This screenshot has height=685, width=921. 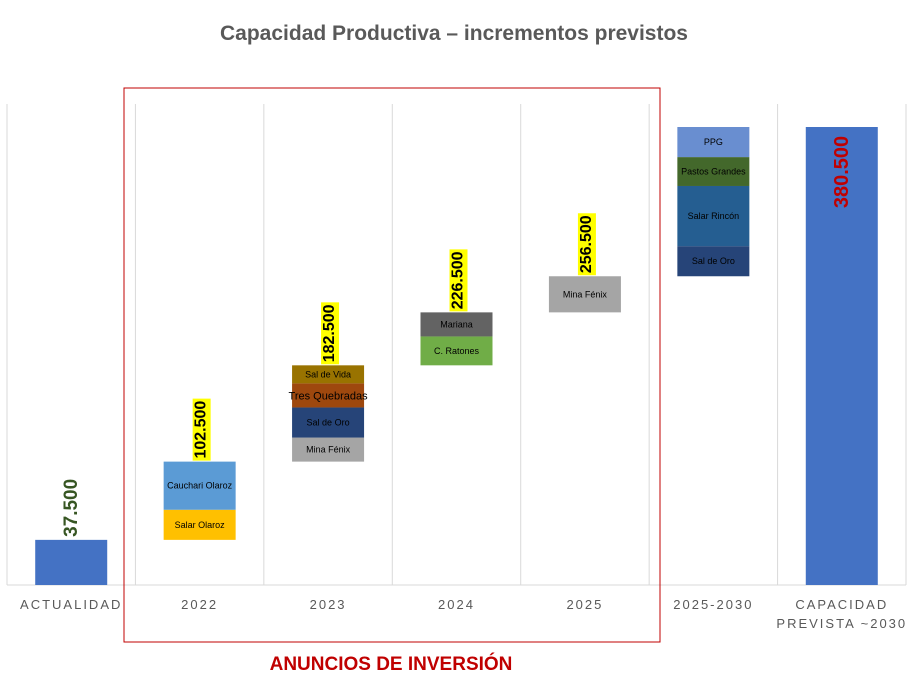 What do you see at coordinates (841, 356) in the screenshot?
I see `bar-segment-capacidad-prevista-2030` at bounding box center [841, 356].